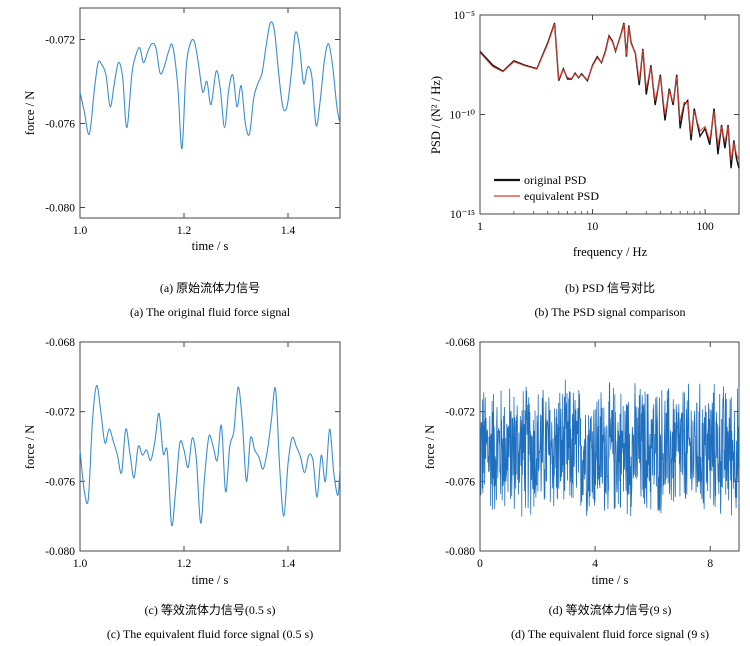  I want to click on panel-a-caption-cn: (a) 原始流体力信号, so click(210, 288).